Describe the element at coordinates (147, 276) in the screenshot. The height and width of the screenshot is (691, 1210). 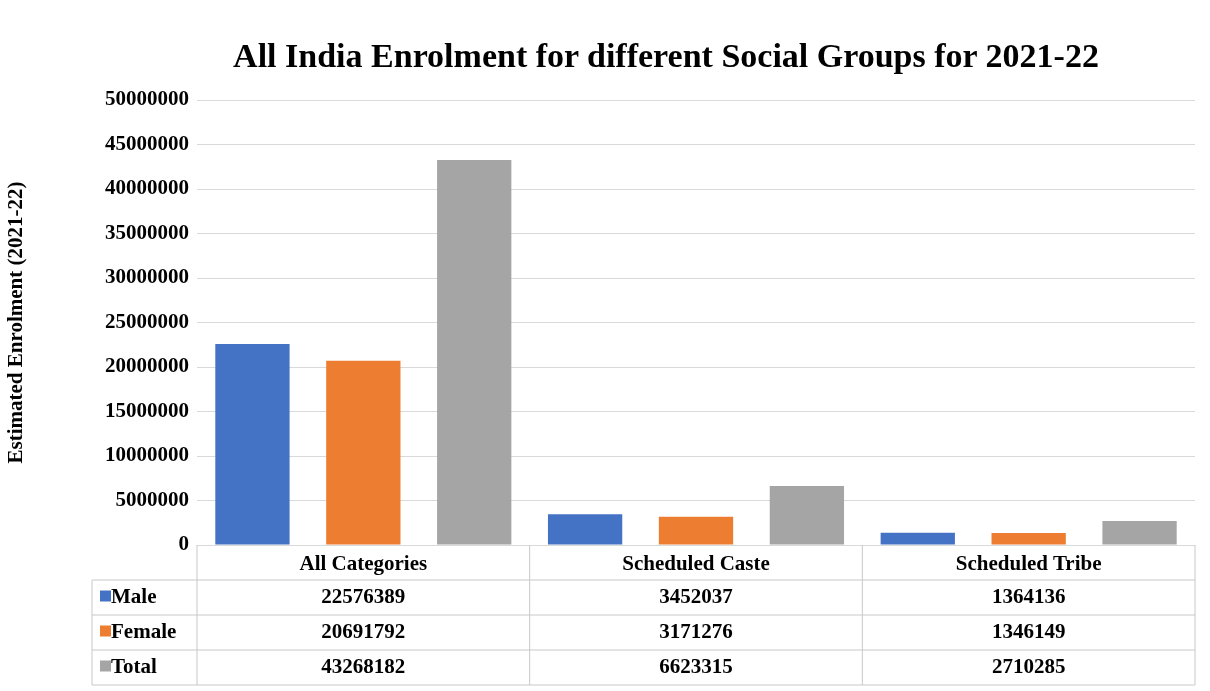
I see `y-tick-label: 30000000` at that location.